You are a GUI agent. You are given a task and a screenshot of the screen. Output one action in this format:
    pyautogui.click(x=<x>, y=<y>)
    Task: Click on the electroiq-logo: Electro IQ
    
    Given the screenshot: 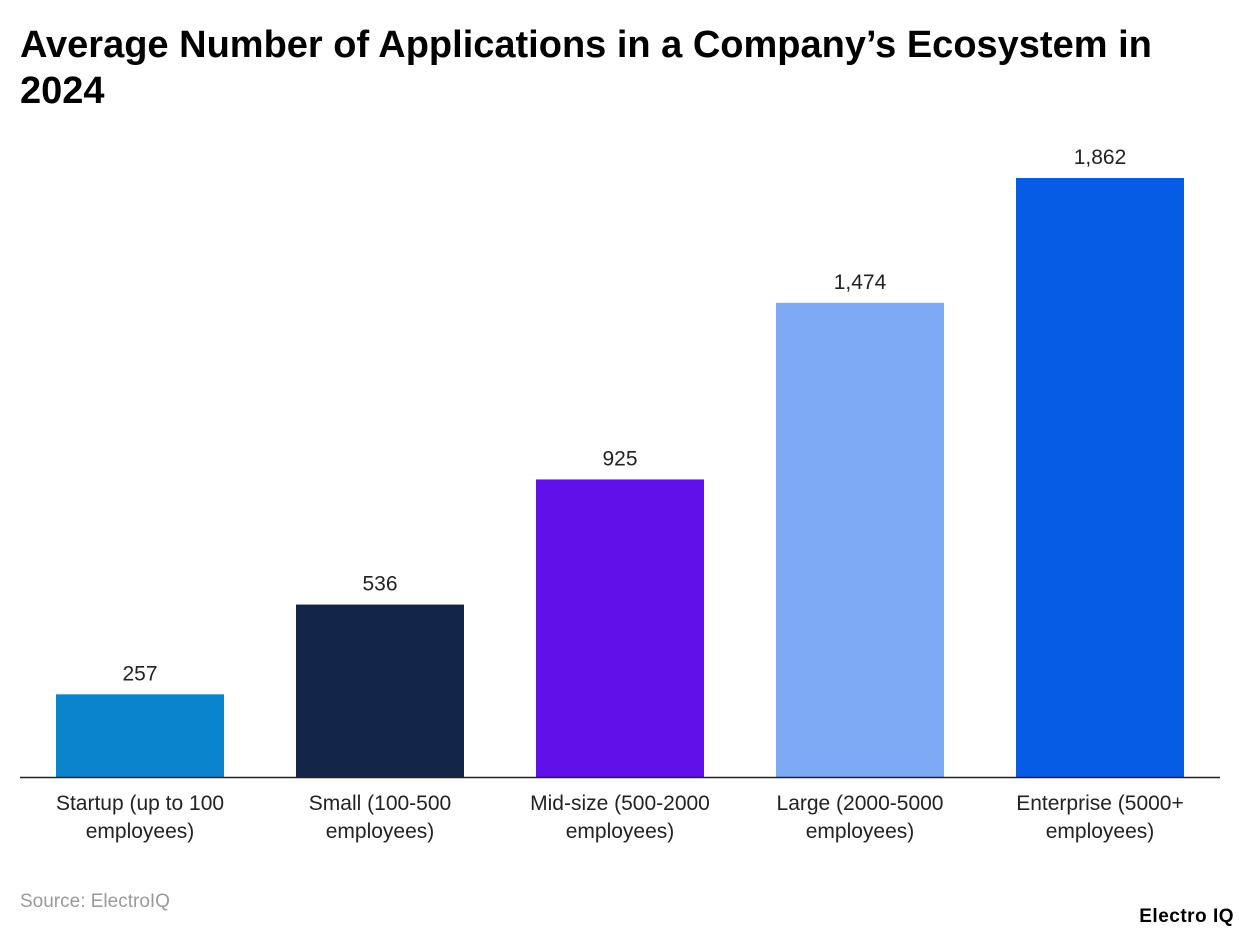 What is the action you would take?
    pyautogui.click(x=1186, y=916)
    